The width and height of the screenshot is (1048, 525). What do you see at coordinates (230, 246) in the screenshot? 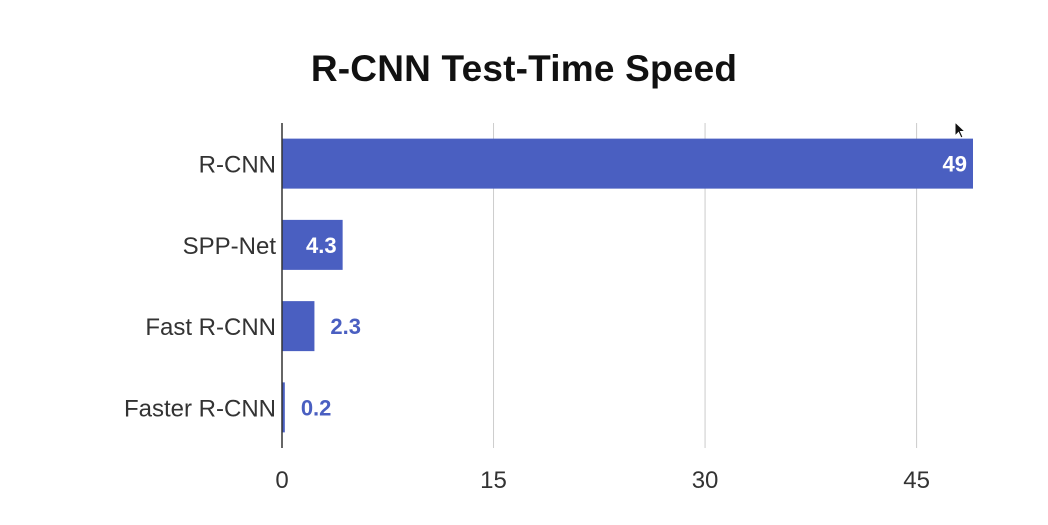
I see `category-label: SPP-Net` at bounding box center [230, 246].